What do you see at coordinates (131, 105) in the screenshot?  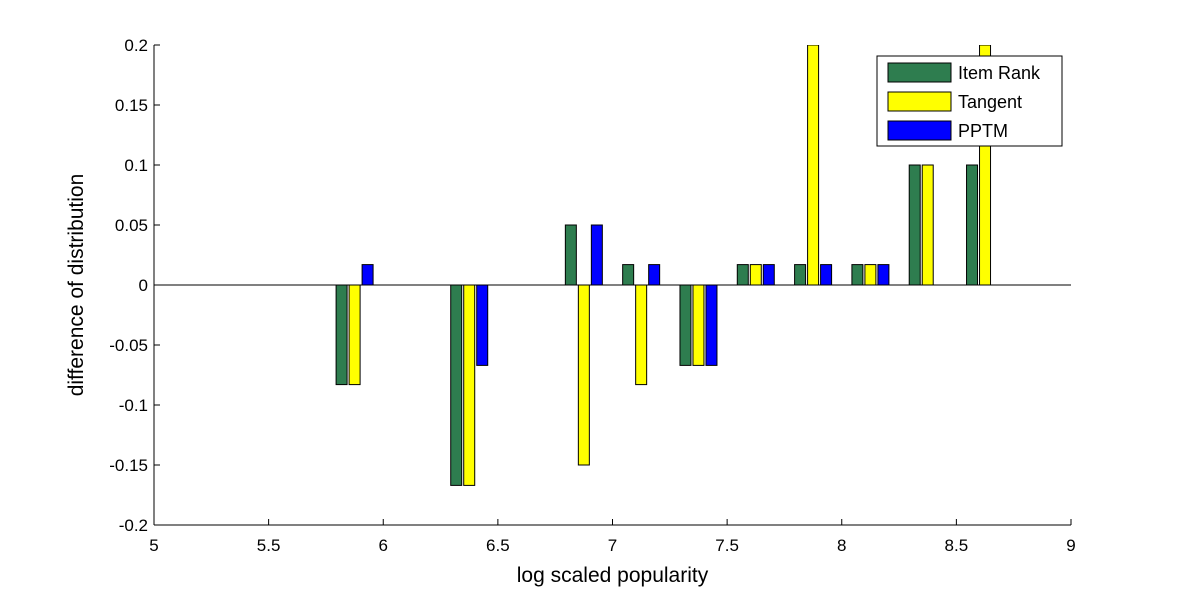 I see `y-tick-label: 0.15` at bounding box center [131, 105].